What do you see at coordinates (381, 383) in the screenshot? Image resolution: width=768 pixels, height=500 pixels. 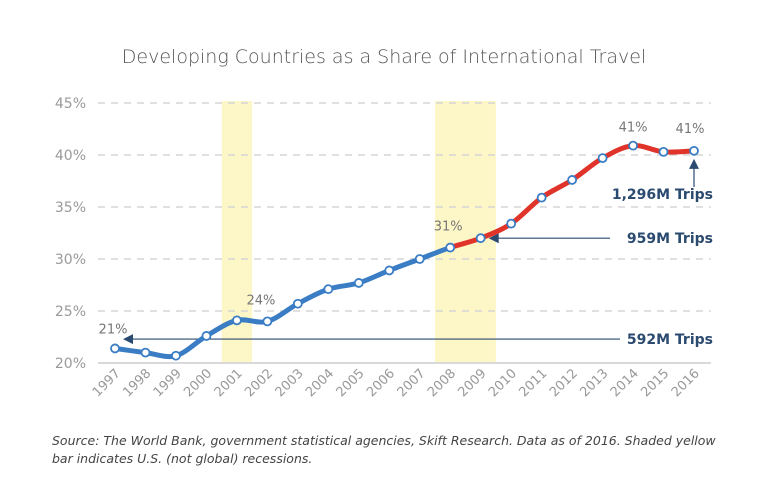 I see `x-tick-label: 2006` at bounding box center [381, 383].